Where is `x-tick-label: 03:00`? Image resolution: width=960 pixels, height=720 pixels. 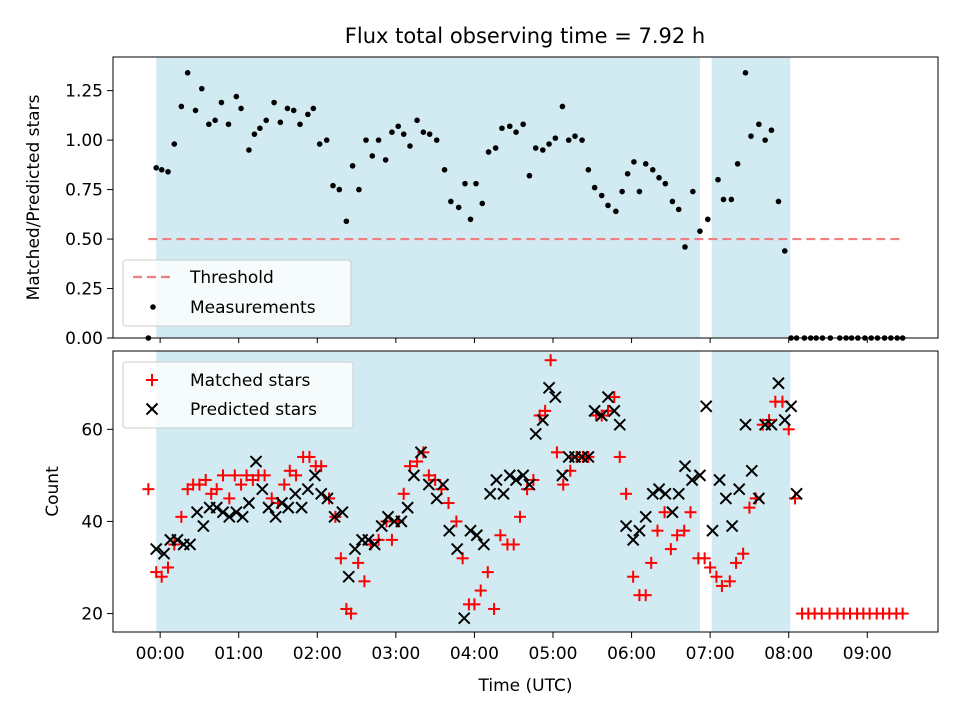 x-tick-label: 03:00 is located at coordinates (395, 654).